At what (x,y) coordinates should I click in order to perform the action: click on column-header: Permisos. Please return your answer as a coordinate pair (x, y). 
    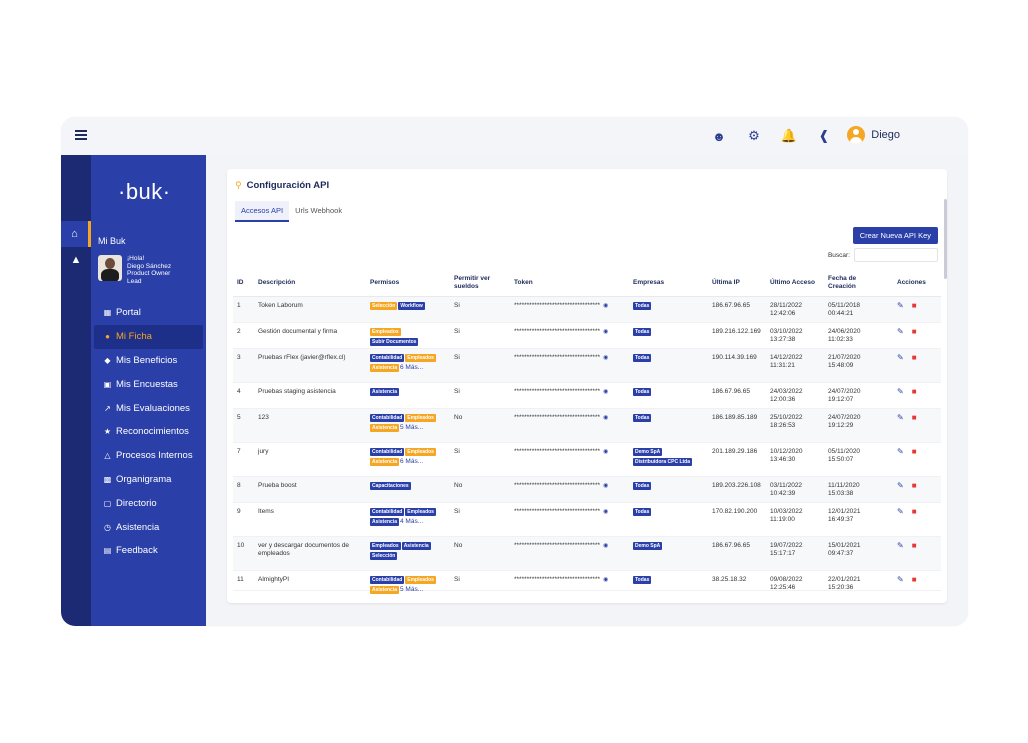
    Looking at the image, I should click on (385, 282).